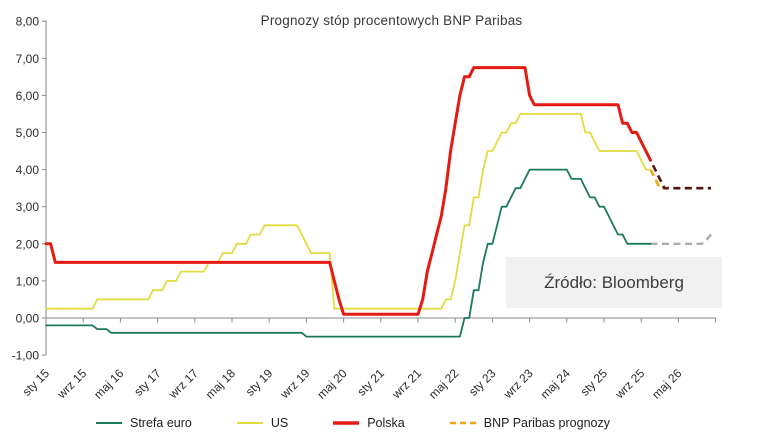 This screenshot has height=440, width=783. Describe the element at coordinates (259, 382) in the screenshot. I see `x-tick-label: sty 19` at that location.